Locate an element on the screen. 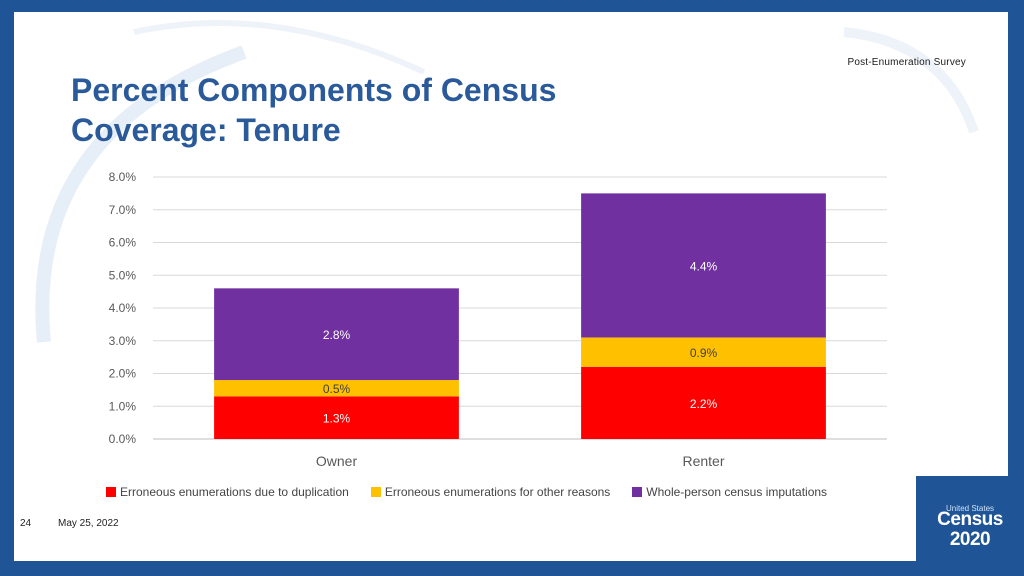  decorative-arc-left is located at coordinates (141, 194).